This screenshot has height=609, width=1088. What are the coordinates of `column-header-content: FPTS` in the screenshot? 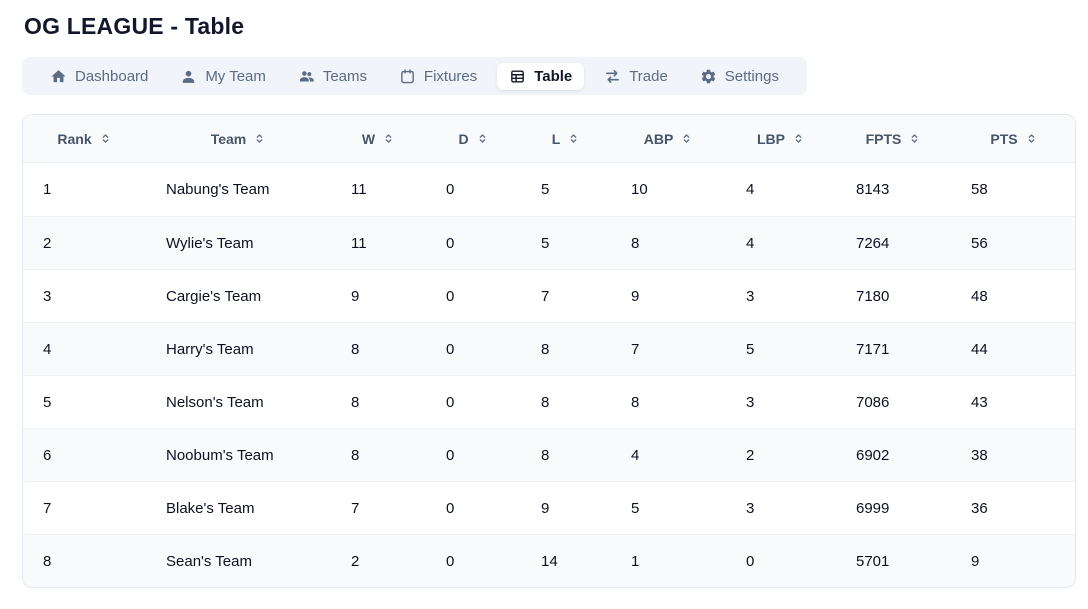 It's located at (894, 139).